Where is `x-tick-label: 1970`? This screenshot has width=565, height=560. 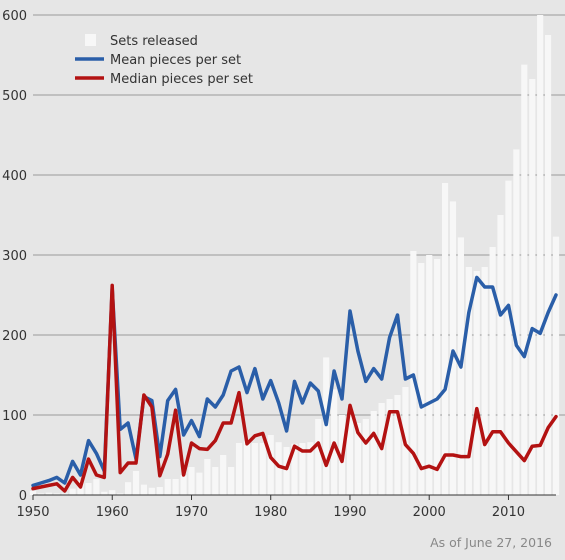 x-tick-label: 1970 is located at coordinates (191, 512).